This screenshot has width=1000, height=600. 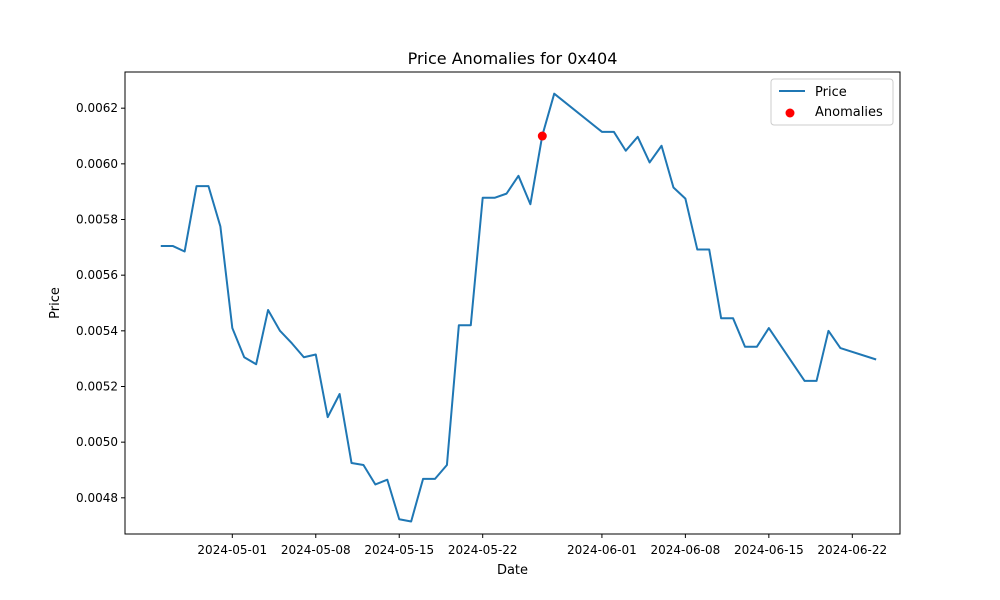 What do you see at coordinates (97, 498) in the screenshot?
I see `y-tick-label: 0.0048` at bounding box center [97, 498].